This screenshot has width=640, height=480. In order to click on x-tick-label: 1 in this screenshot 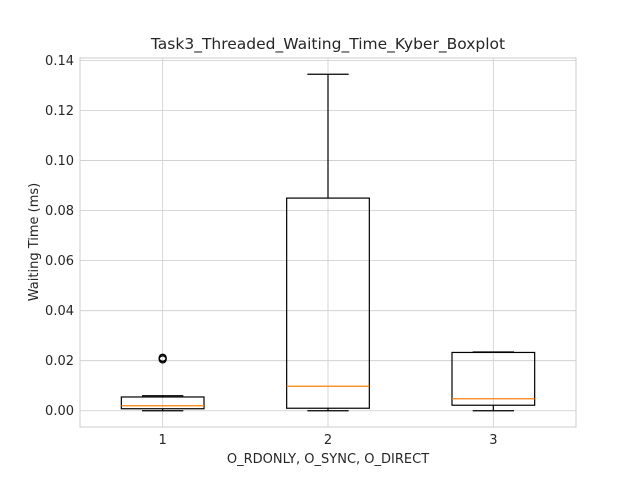, I will do `click(163, 440)`.